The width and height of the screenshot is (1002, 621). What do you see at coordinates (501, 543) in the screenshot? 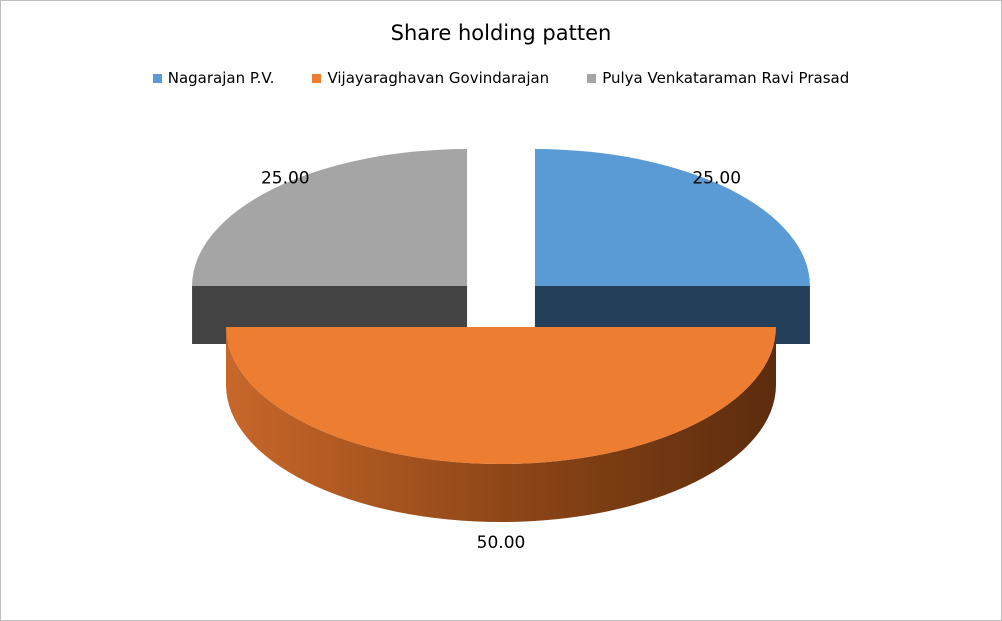
I see `data-label-vijayaraghavan: 50.00` at bounding box center [501, 543].